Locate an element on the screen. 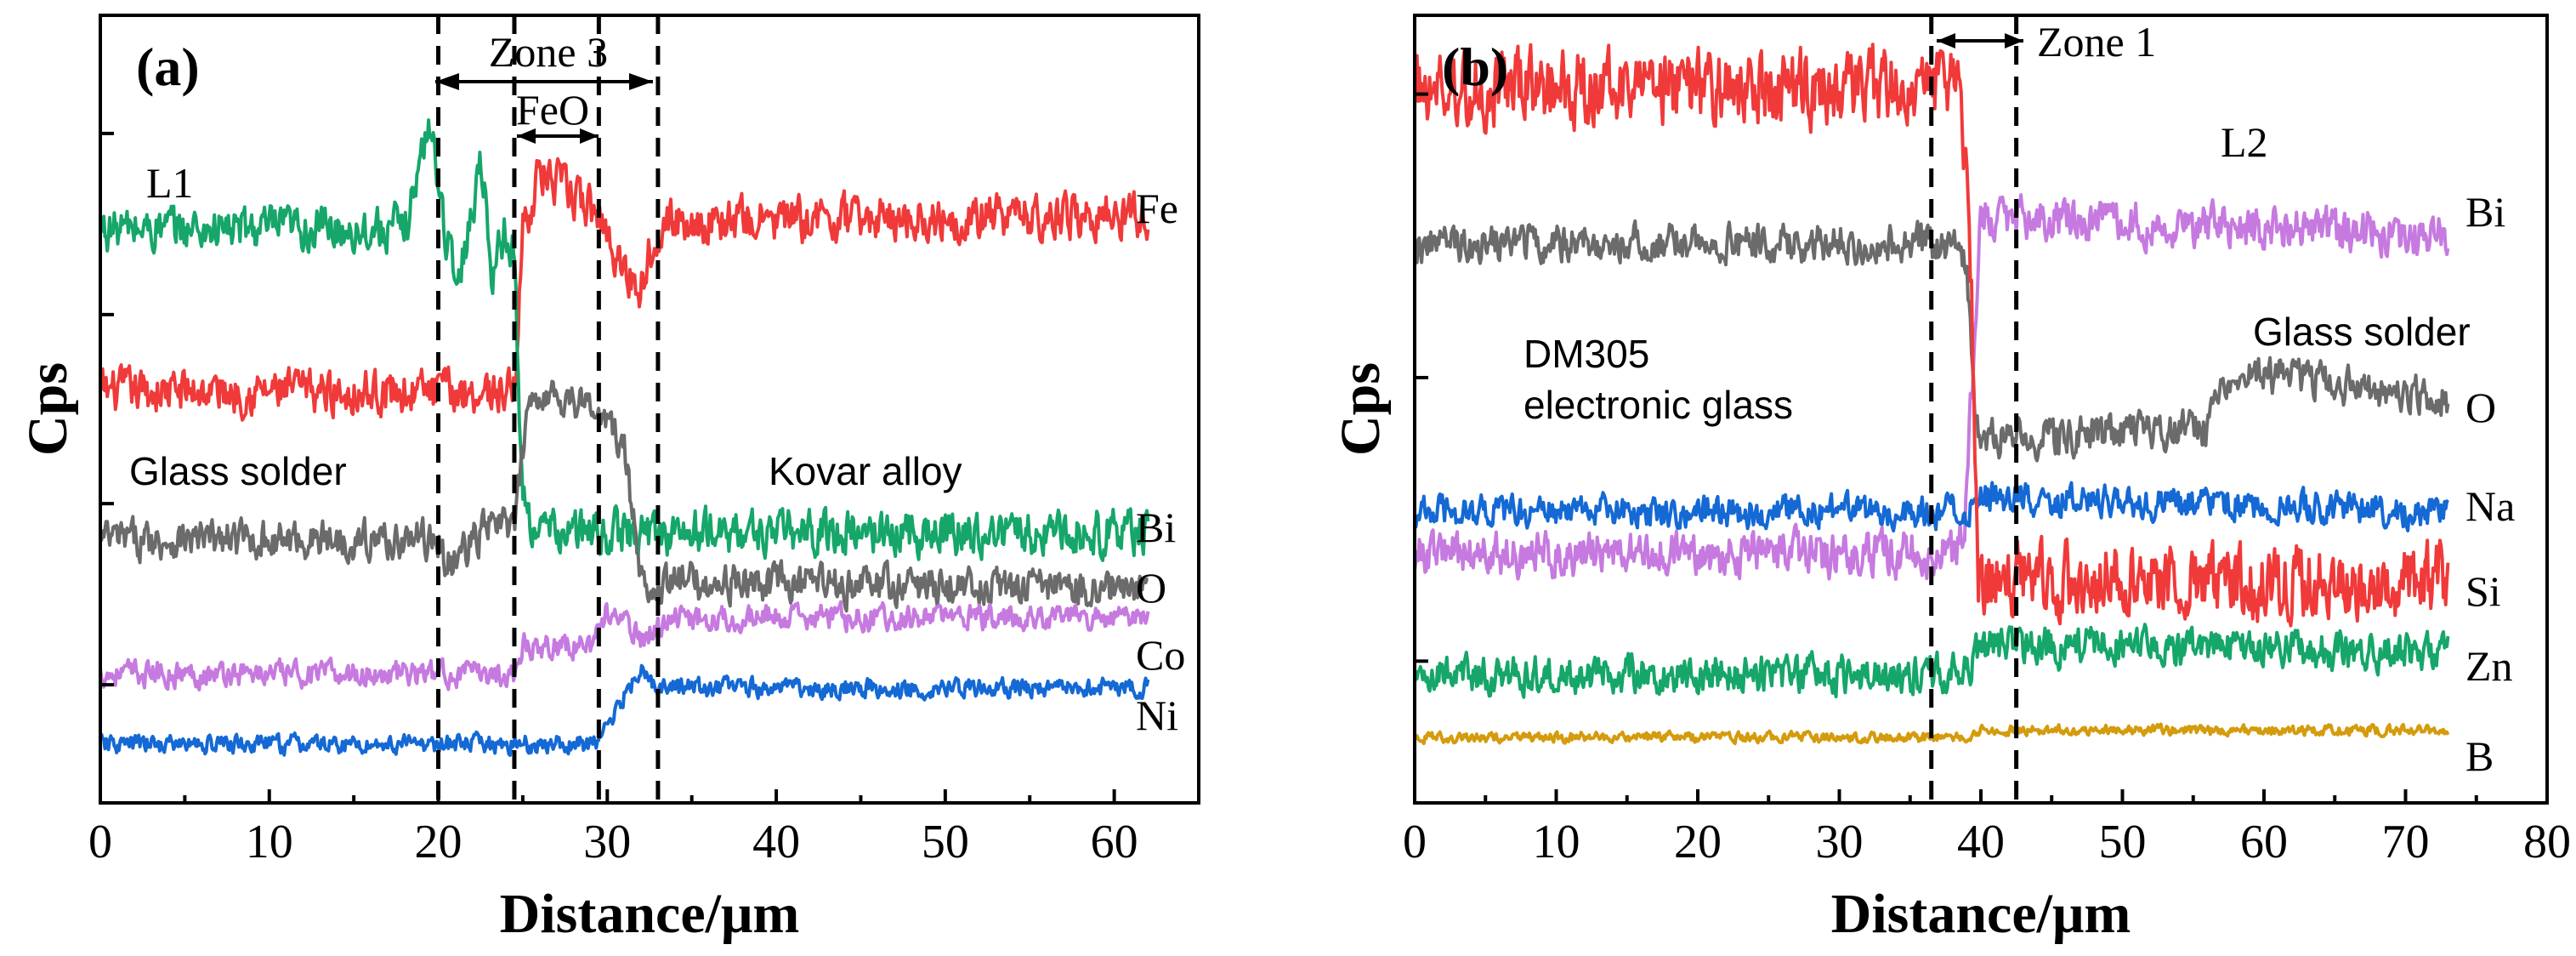 The height and width of the screenshot is (956, 2576). panel-a-ylabel: Cps is located at coordinates (48, 409).